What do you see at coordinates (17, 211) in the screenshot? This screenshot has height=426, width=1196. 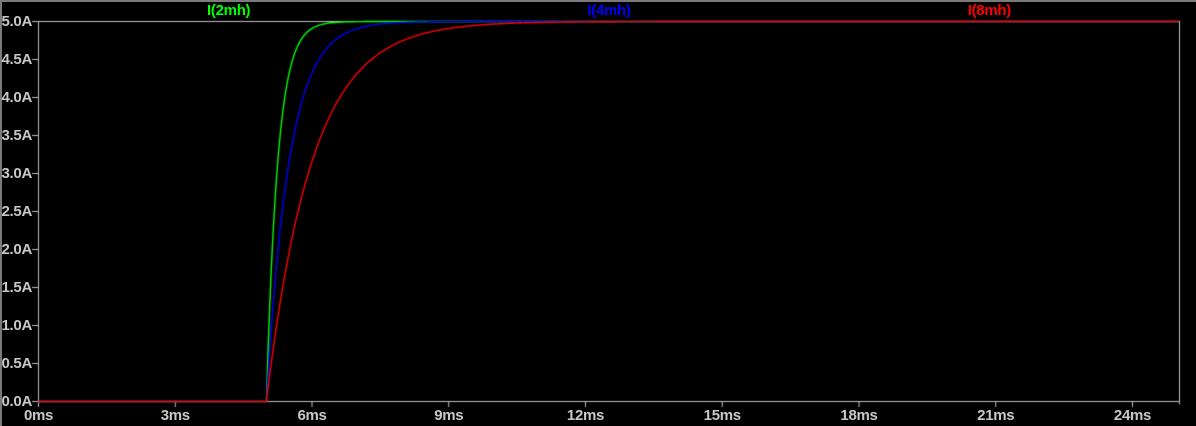 I see `y-axis-tick-label: 2.5A` at bounding box center [17, 211].